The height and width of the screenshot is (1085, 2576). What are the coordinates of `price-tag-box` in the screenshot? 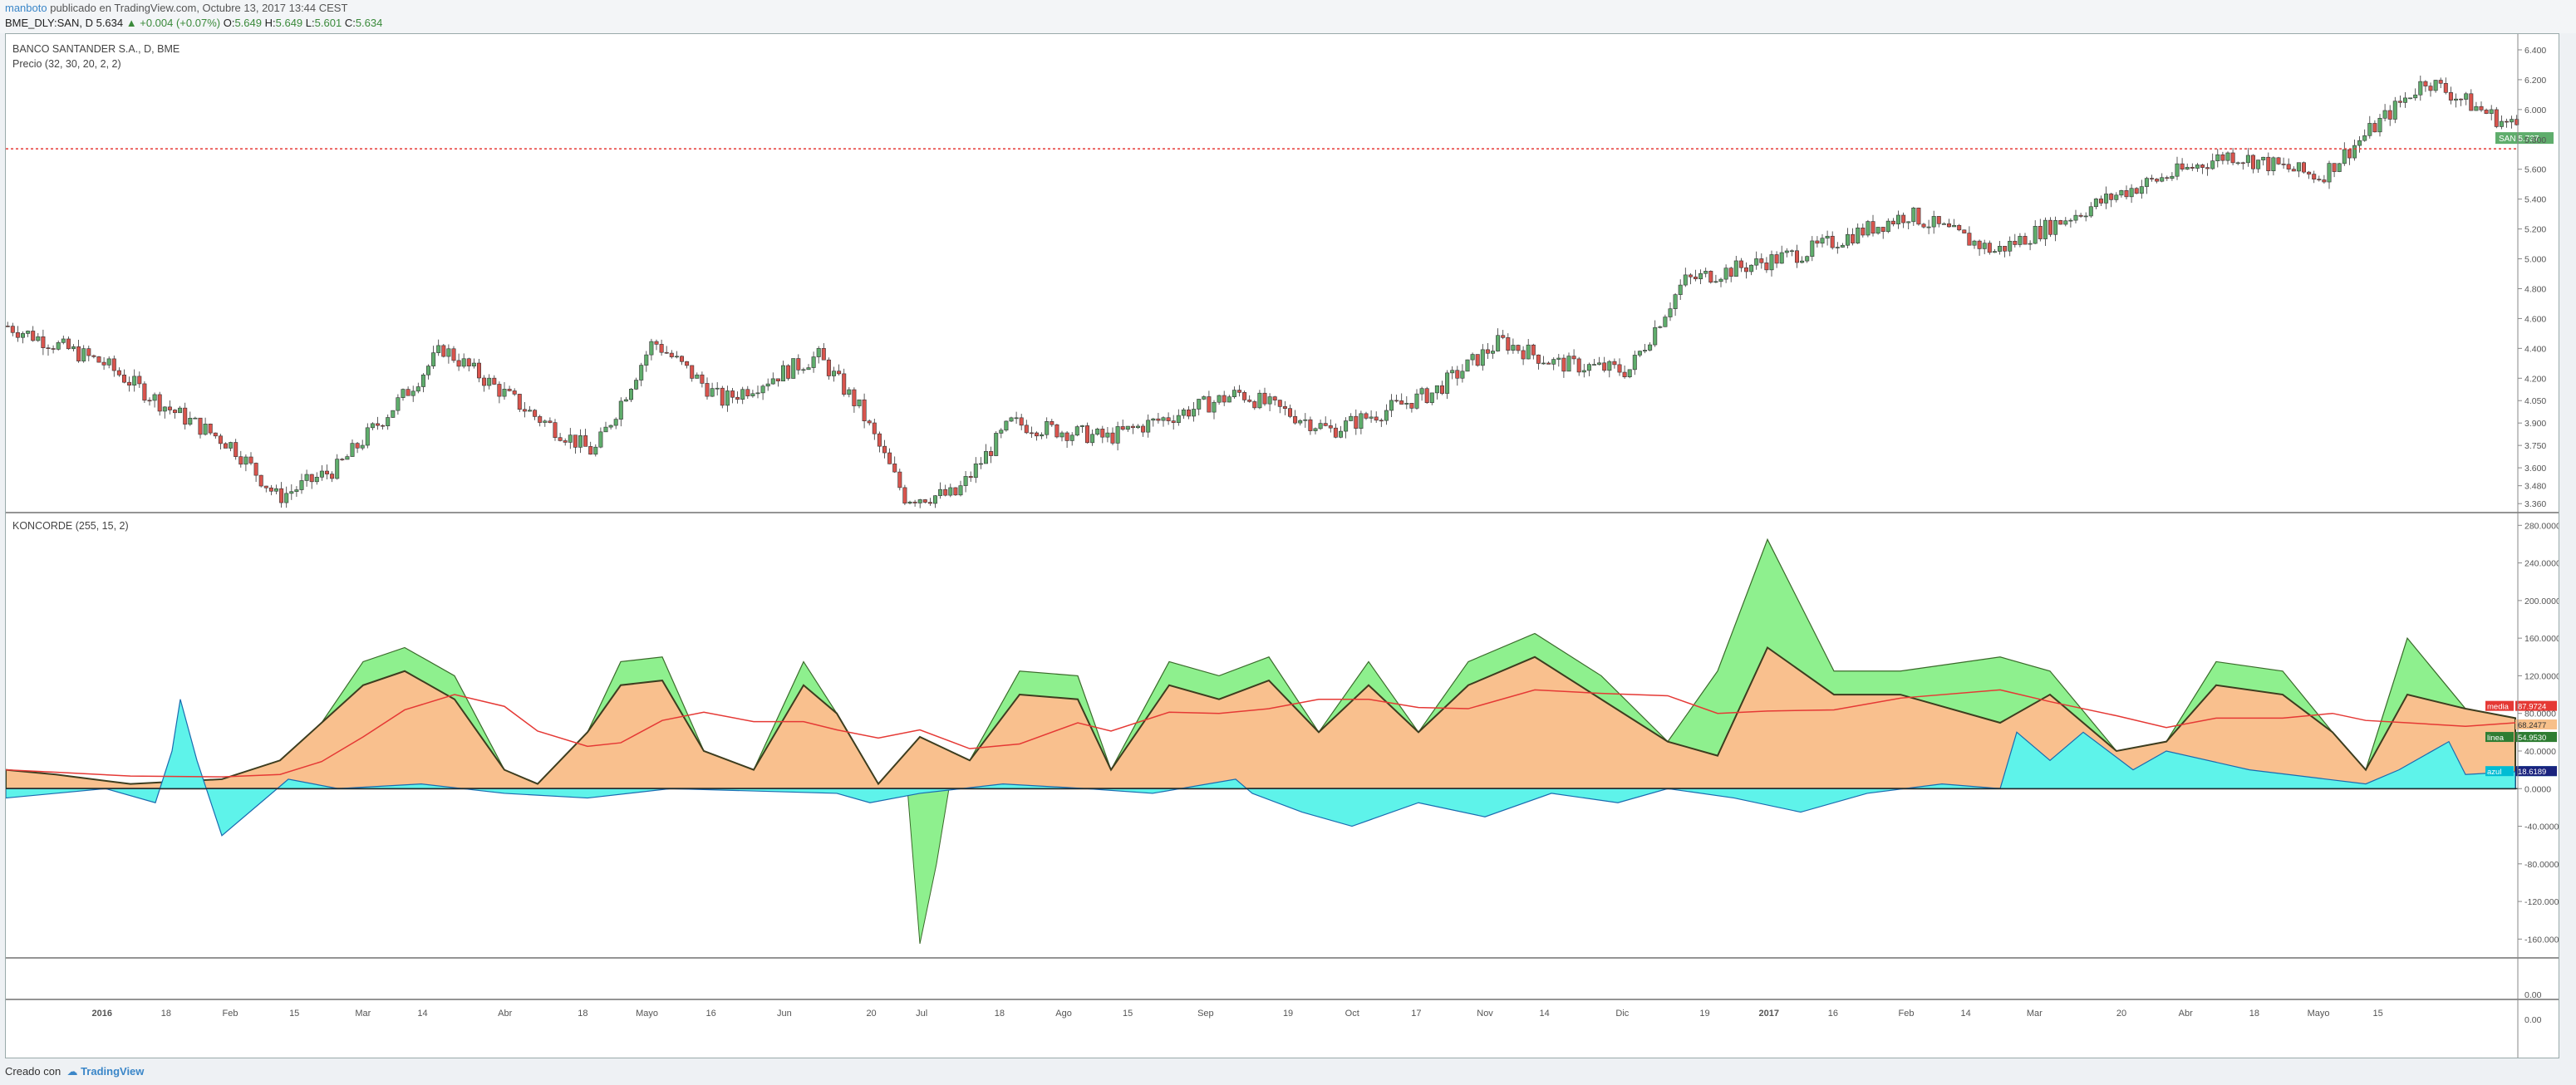 It's located at (2524, 138).